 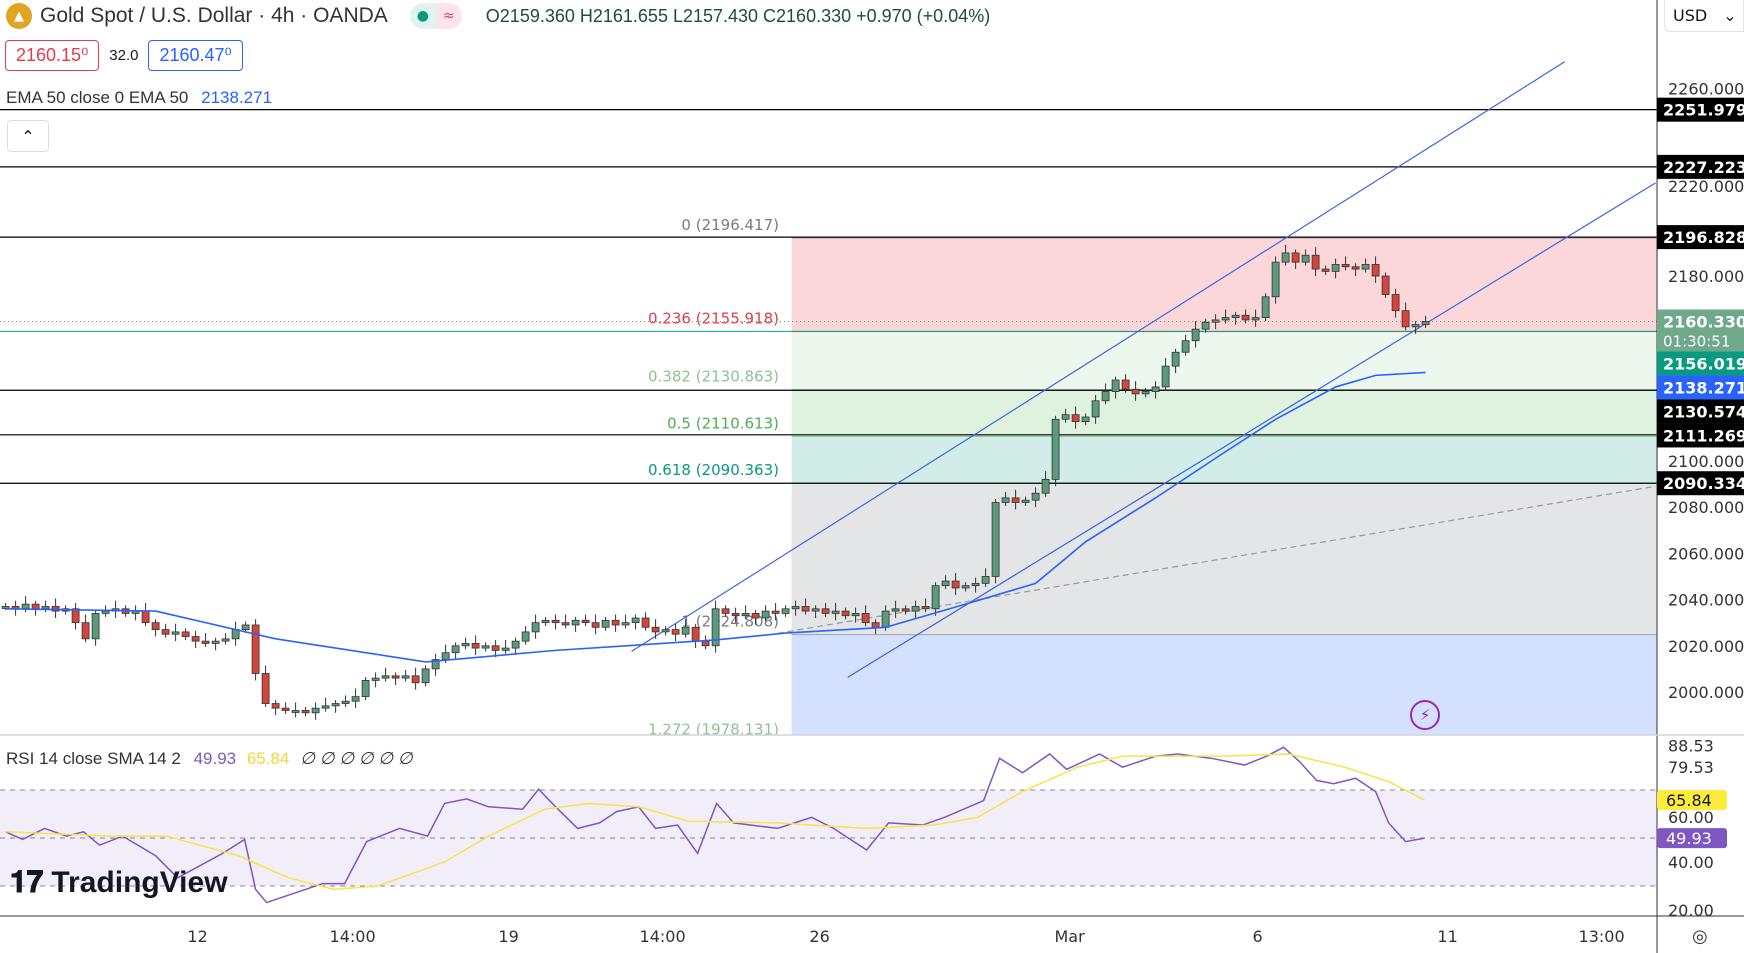 What do you see at coordinates (1706, 600) in the screenshot?
I see `price-tick-label: 2040.000` at bounding box center [1706, 600].